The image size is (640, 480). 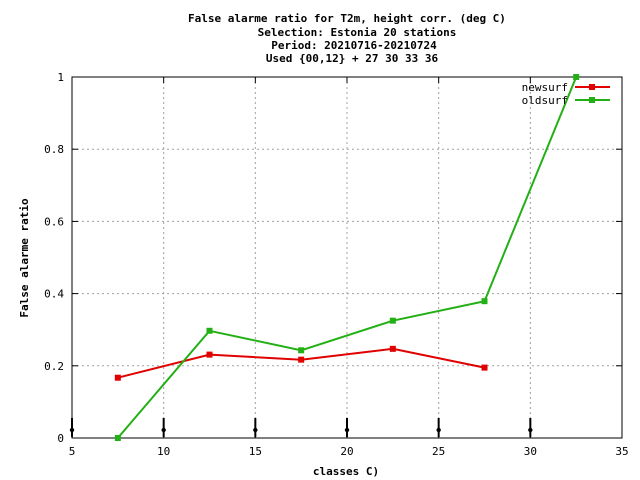 I want to click on x-tick-label: 25, so click(x=438, y=451).